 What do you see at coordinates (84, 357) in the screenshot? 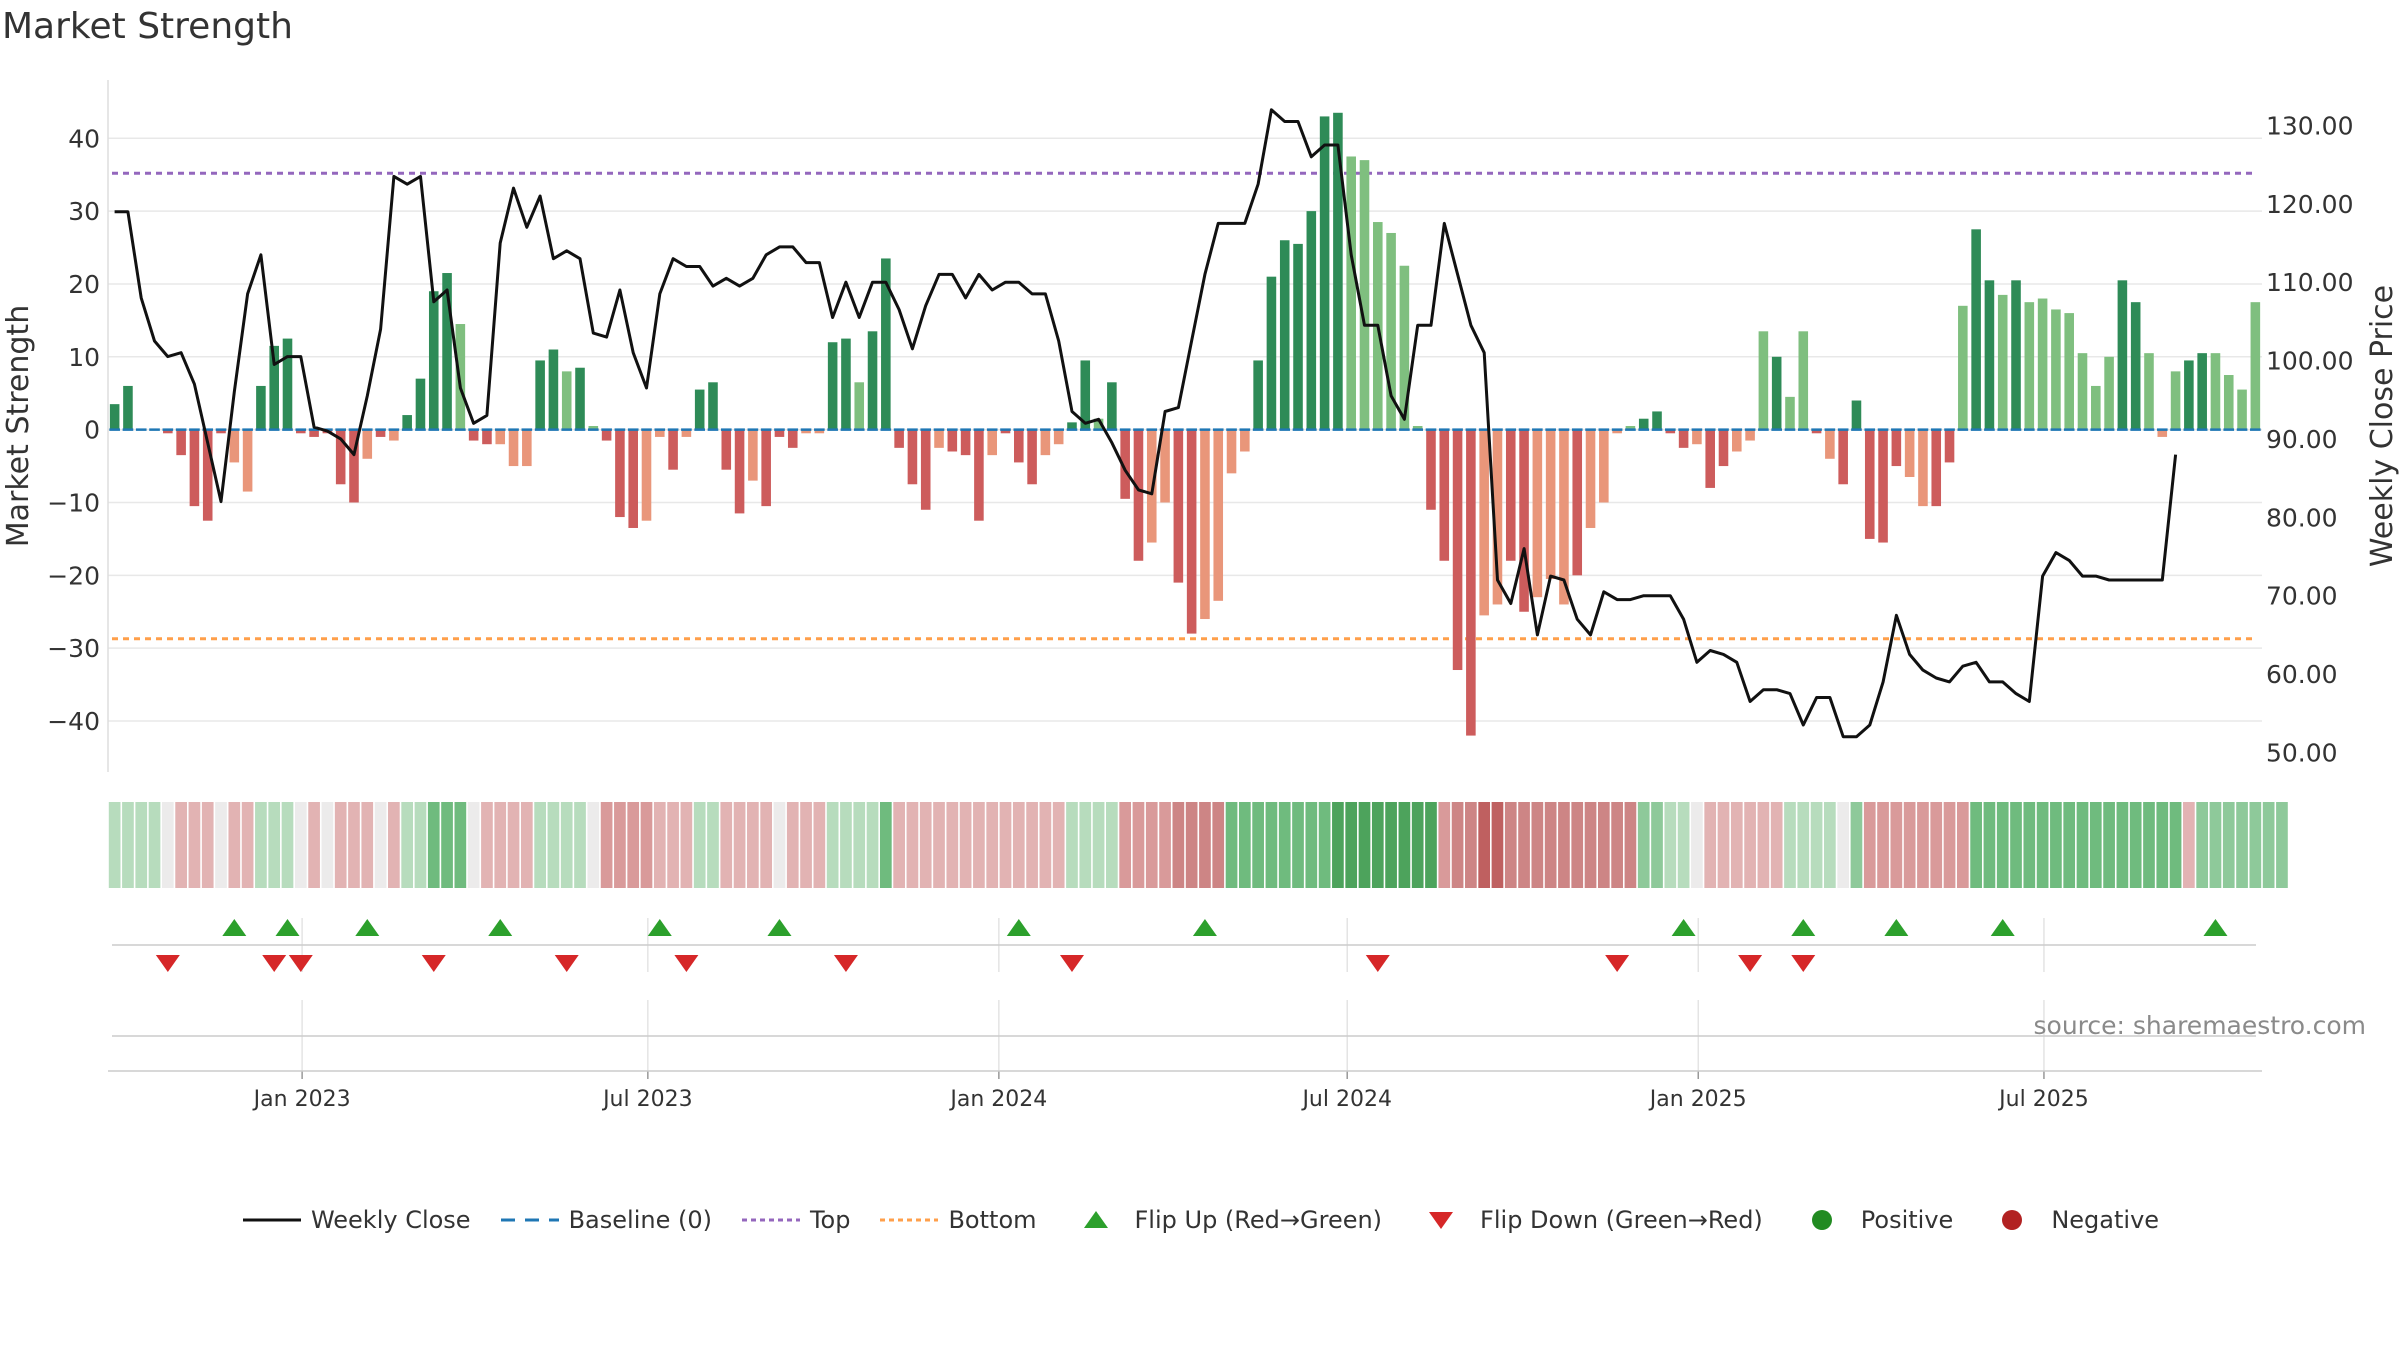
I see `y-tick-label: 10` at bounding box center [84, 357].